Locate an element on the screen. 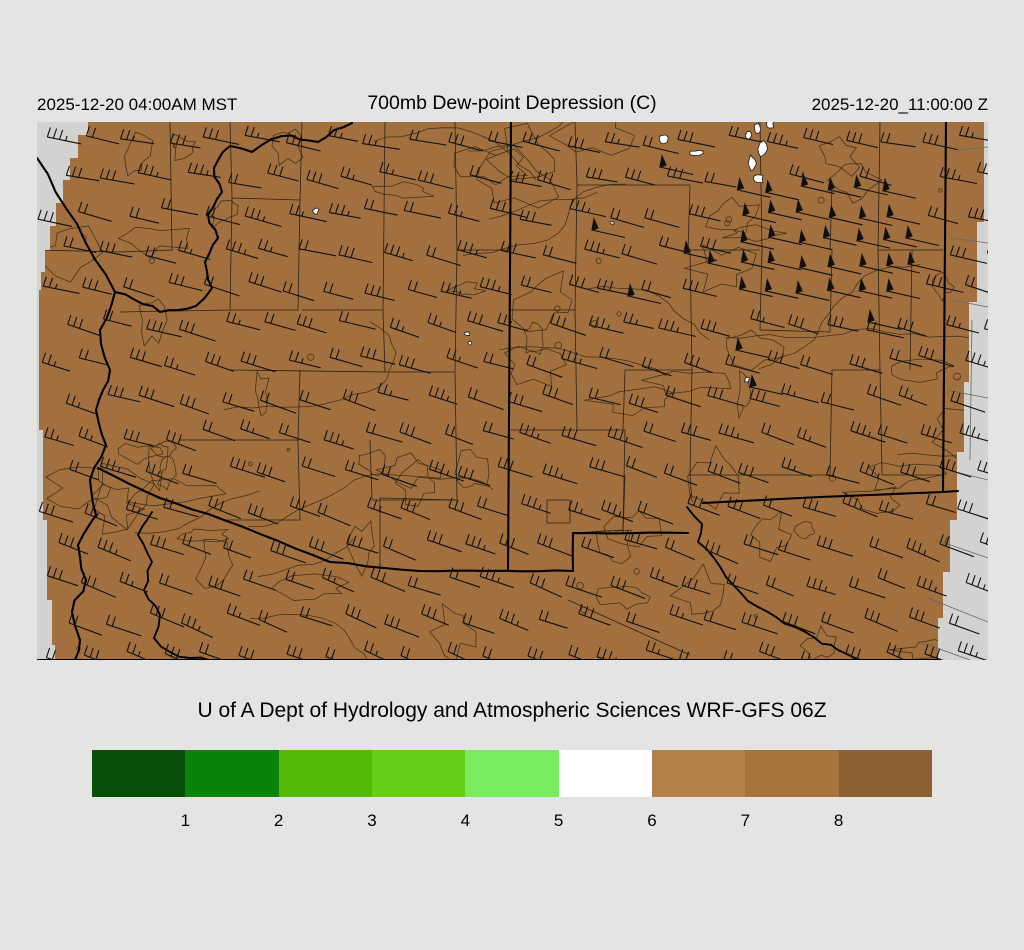 Image resolution: width=1024 pixels, height=950 pixels. colorbar-tick-label: 5 is located at coordinates (558, 820).